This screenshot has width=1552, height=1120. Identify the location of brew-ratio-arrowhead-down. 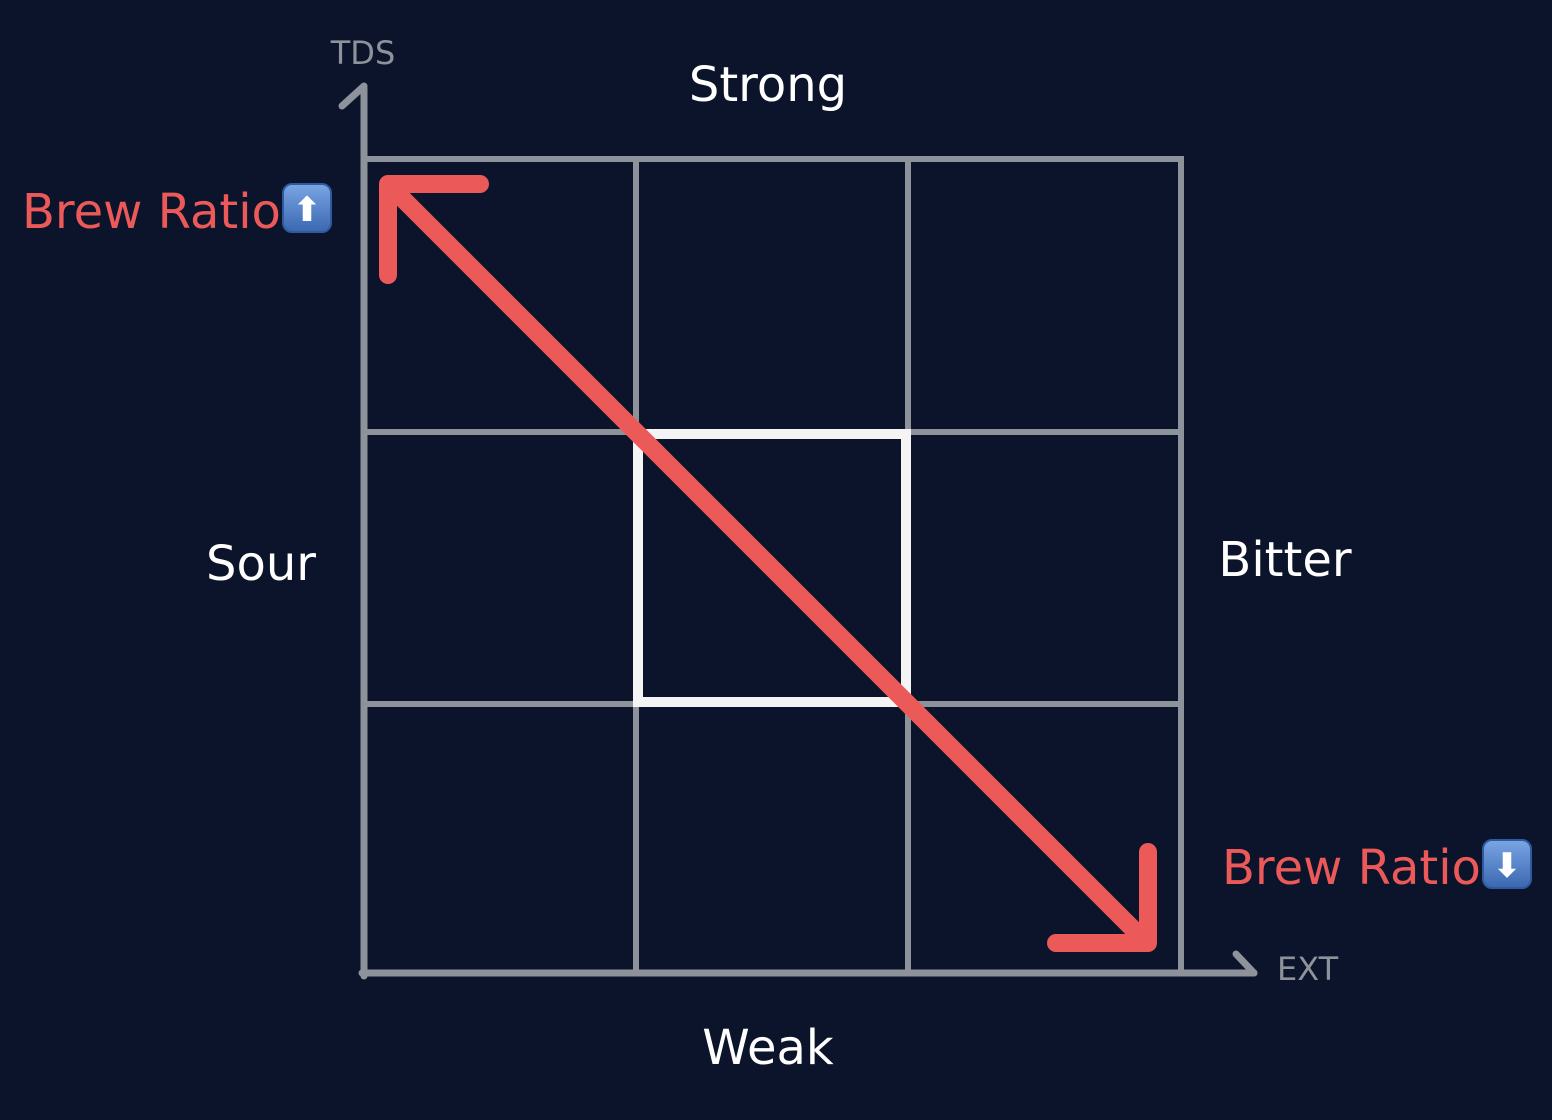
(1102, 897).